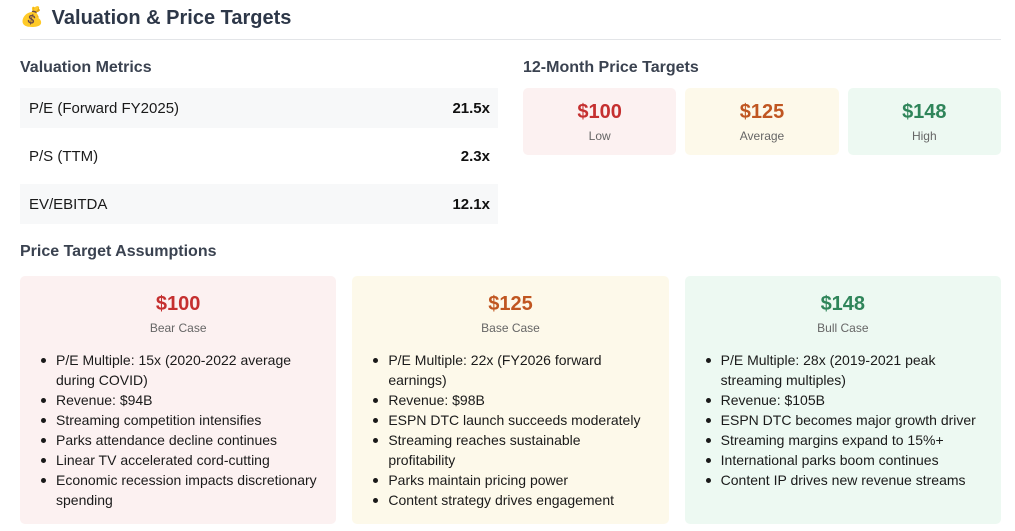  Describe the element at coordinates (843, 440) in the screenshot. I see `list-item: Streaming margins expand to 15%+` at that location.